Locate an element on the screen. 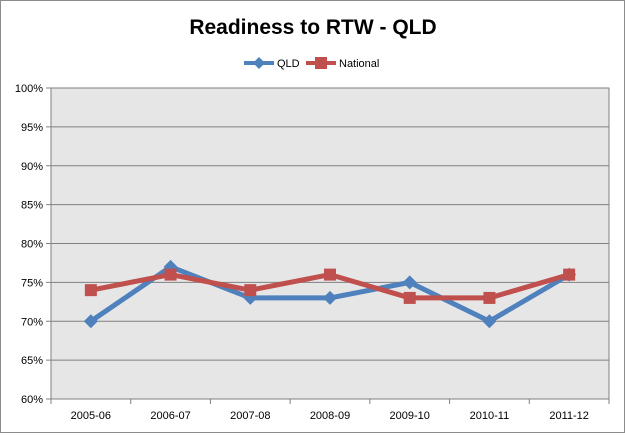 This screenshot has width=625, height=437. y-tick-label-1: 65% is located at coordinates (32, 361).